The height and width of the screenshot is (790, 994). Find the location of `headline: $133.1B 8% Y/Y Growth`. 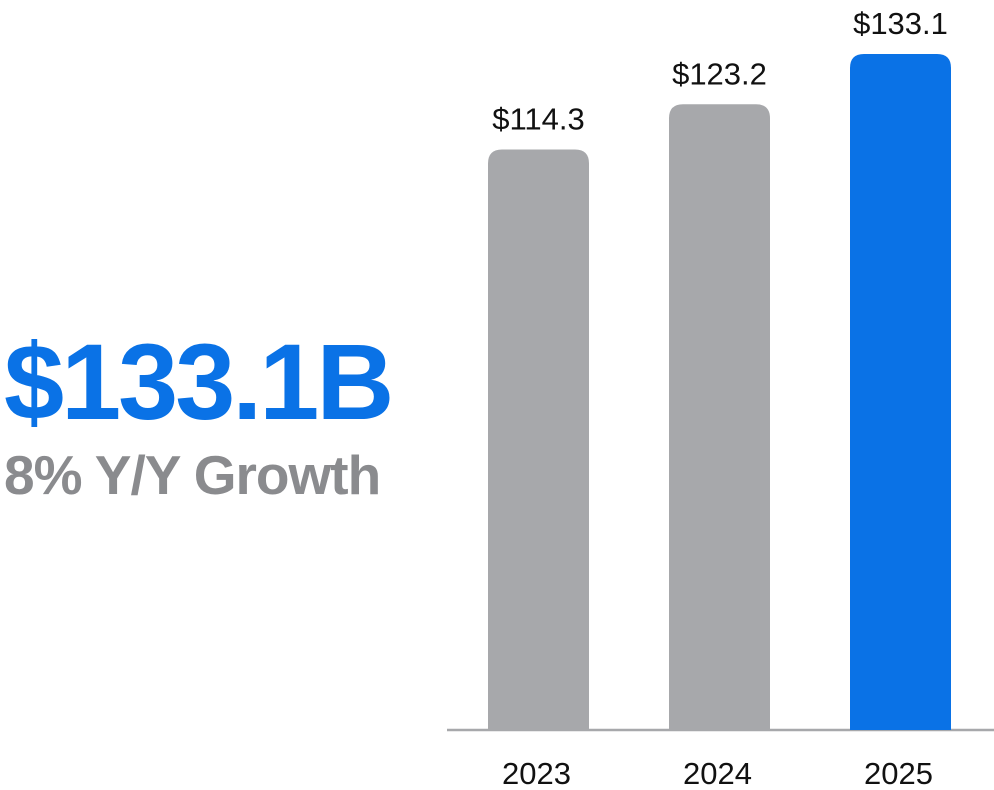

headline: $133.1B 8% Y/Y Growth is located at coordinates (219, 415).